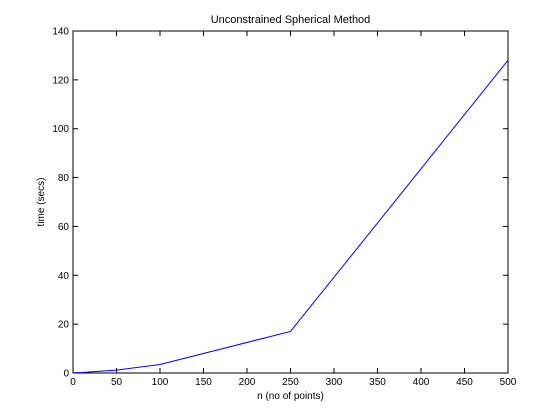  What do you see at coordinates (160, 382) in the screenshot?
I see `x-tick-label: 100` at bounding box center [160, 382].